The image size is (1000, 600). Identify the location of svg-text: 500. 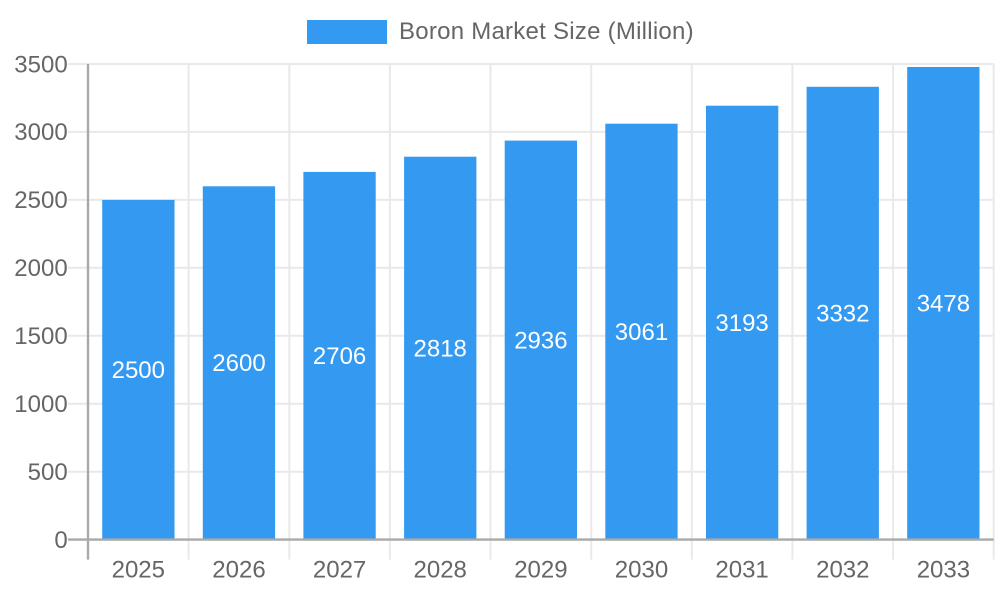
(48, 472).